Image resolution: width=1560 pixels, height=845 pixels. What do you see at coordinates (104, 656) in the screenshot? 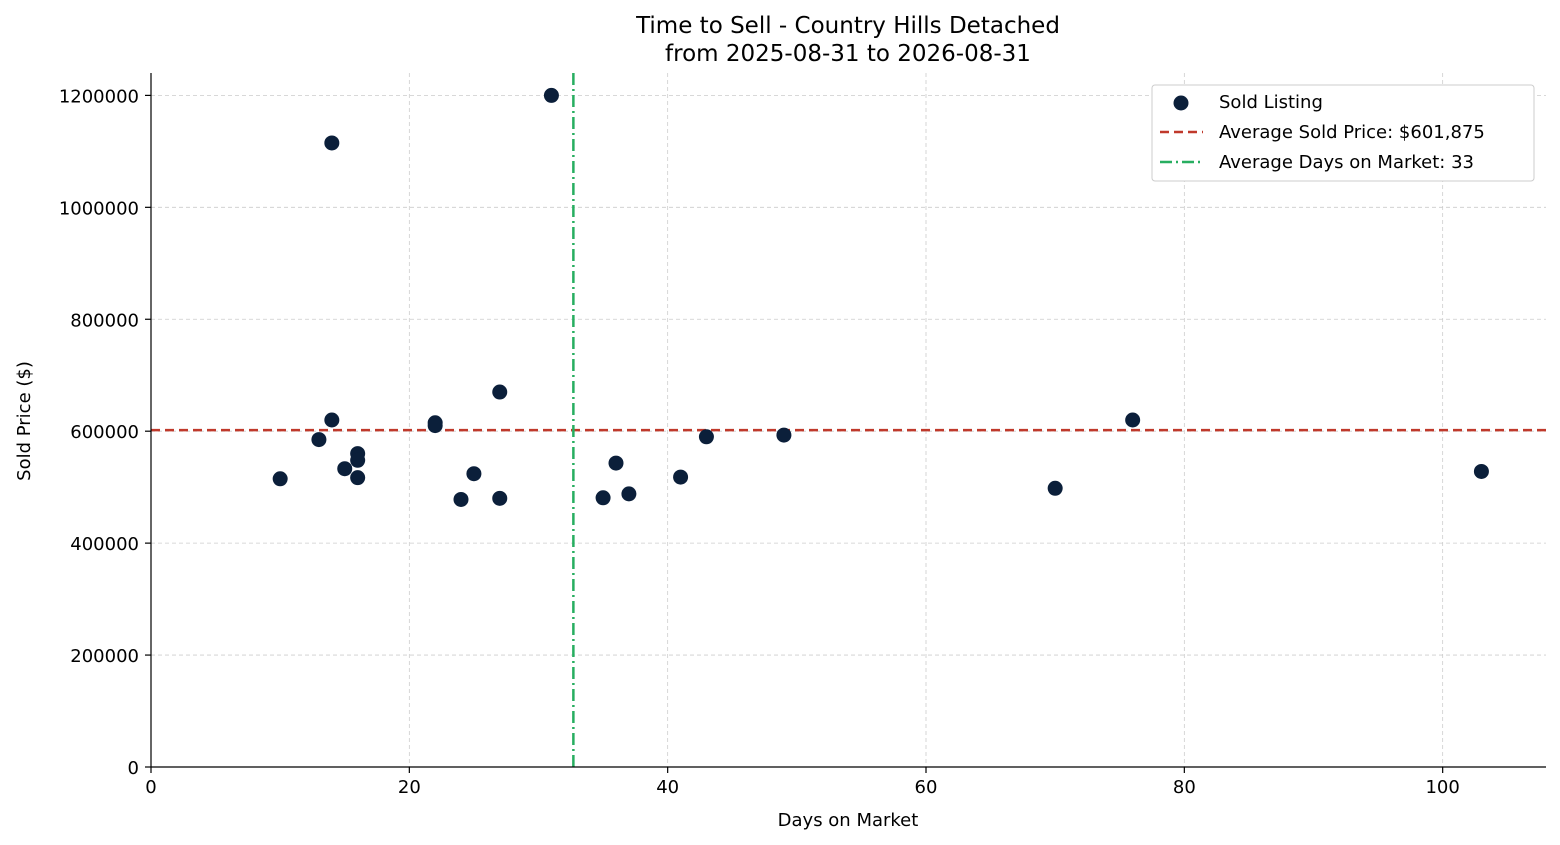
I see `y-tick-label: 200000` at bounding box center [104, 656].